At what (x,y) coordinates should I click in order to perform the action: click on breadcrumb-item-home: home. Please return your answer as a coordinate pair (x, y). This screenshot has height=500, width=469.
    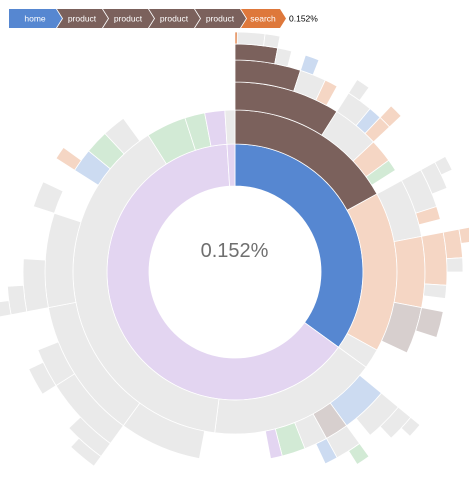
    Looking at the image, I should click on (35, 18).